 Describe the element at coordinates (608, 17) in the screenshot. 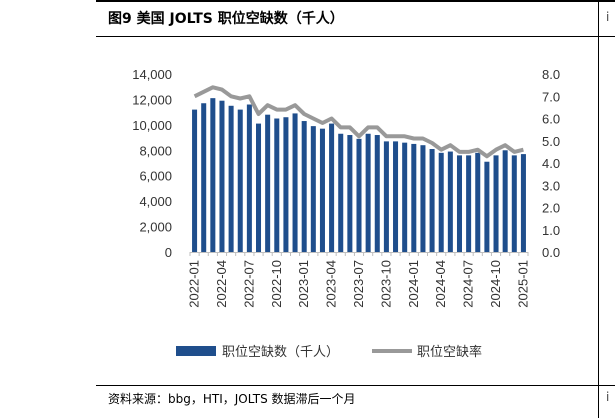

I see `adjacent-panel-glyph-top: i` at that location.